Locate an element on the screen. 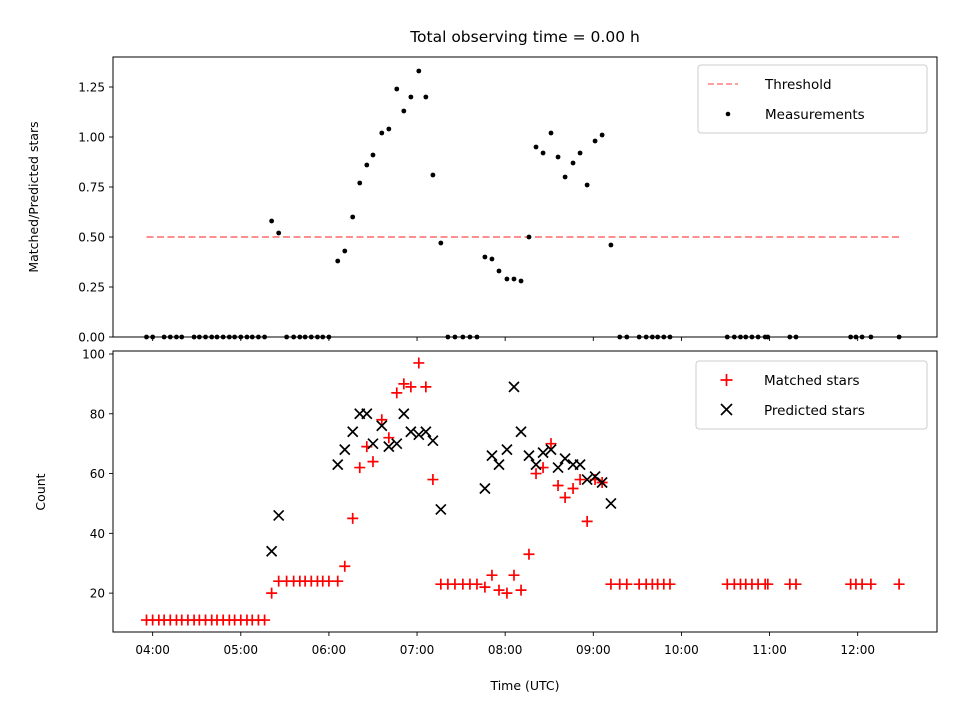 The height and width of the screenshot is (720, 960). chart-title: Total observing time = 0.00 h is located at coordinates (524, 37).